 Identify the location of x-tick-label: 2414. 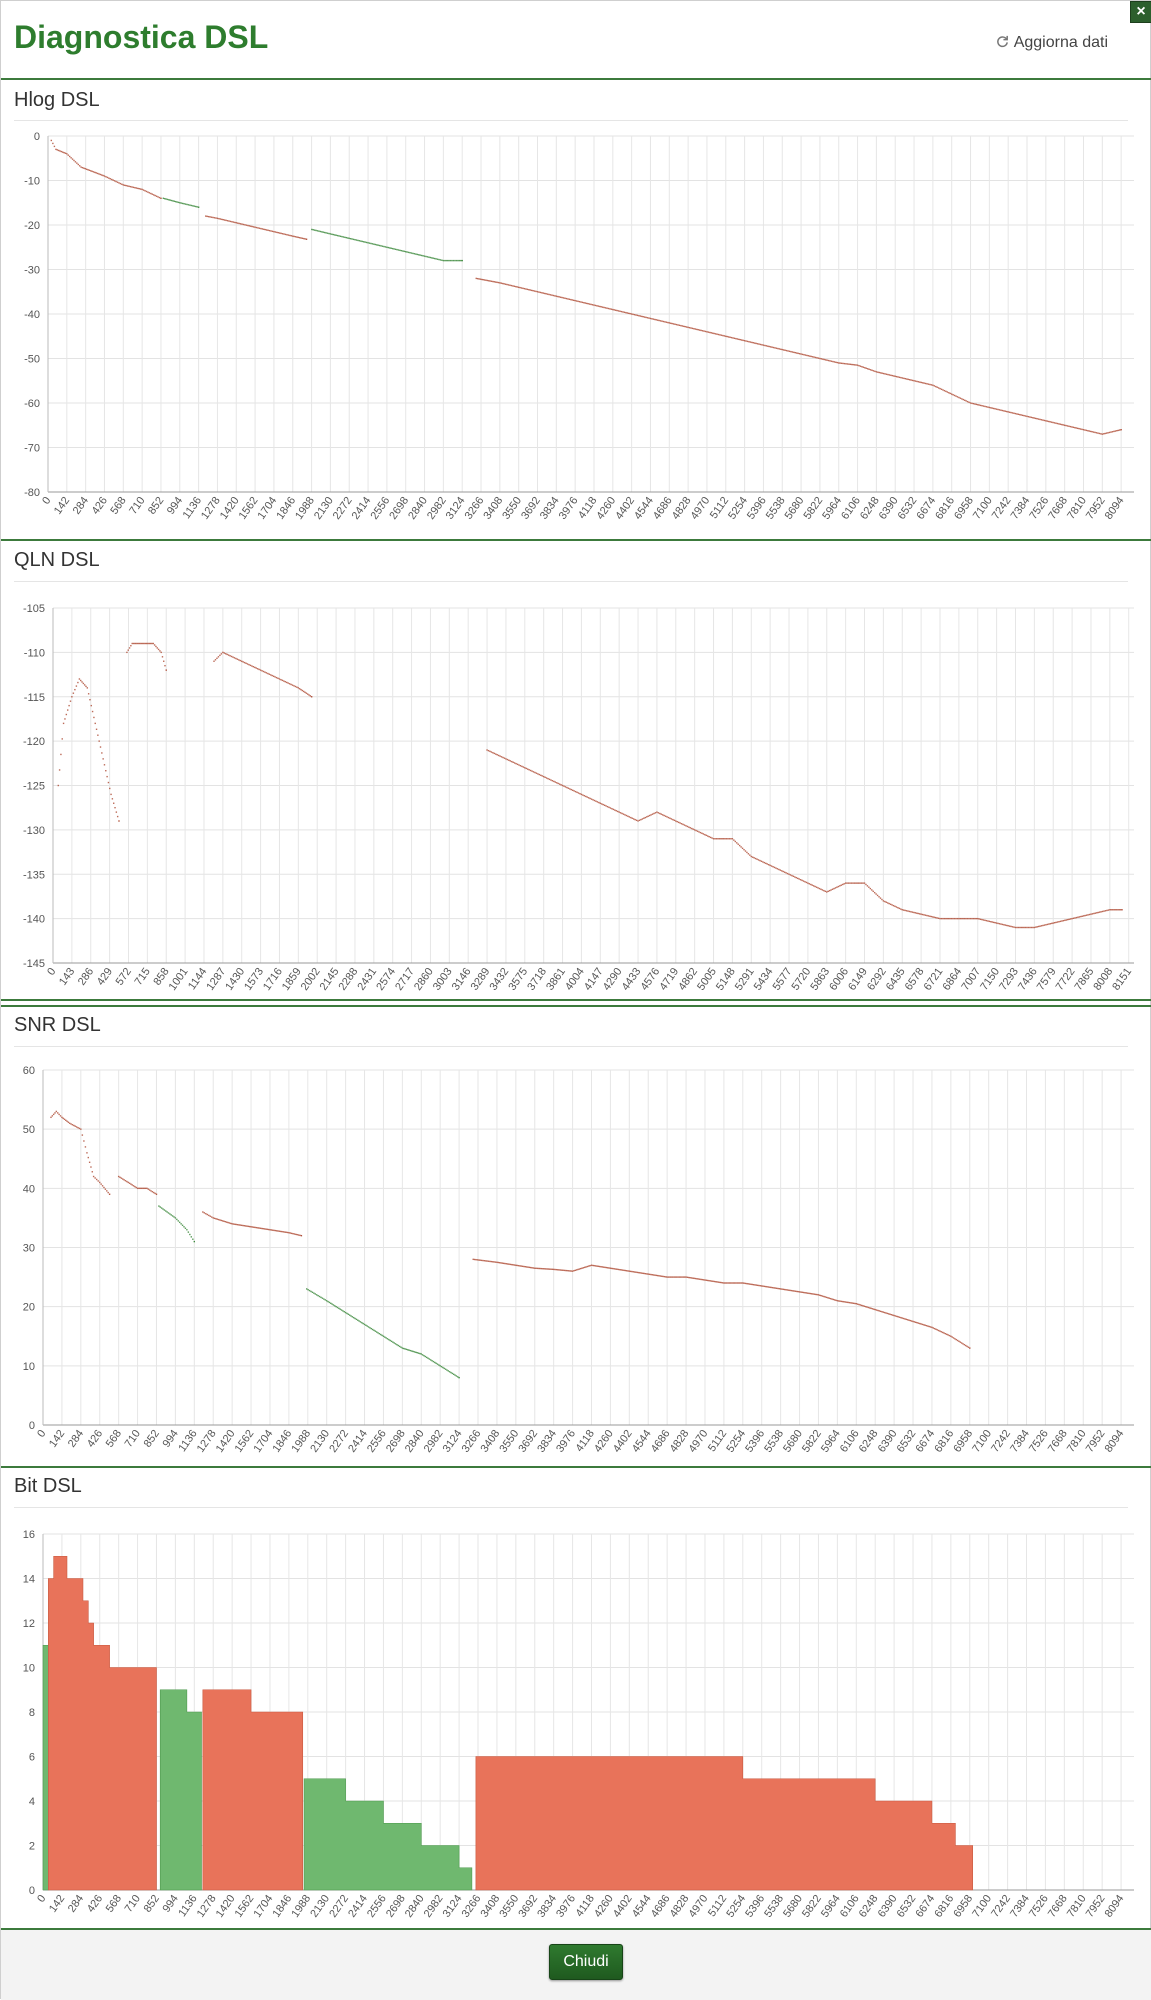
(358, 1906).